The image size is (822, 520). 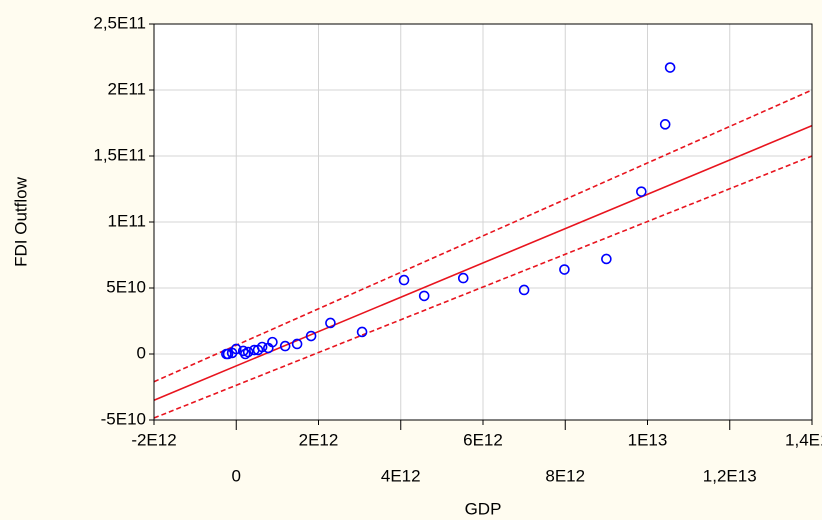 What do you see at coordinates (730, 475) in the screenshot?
I see `x-tick-label: 1,2E13` at bounding box center [730, 475].